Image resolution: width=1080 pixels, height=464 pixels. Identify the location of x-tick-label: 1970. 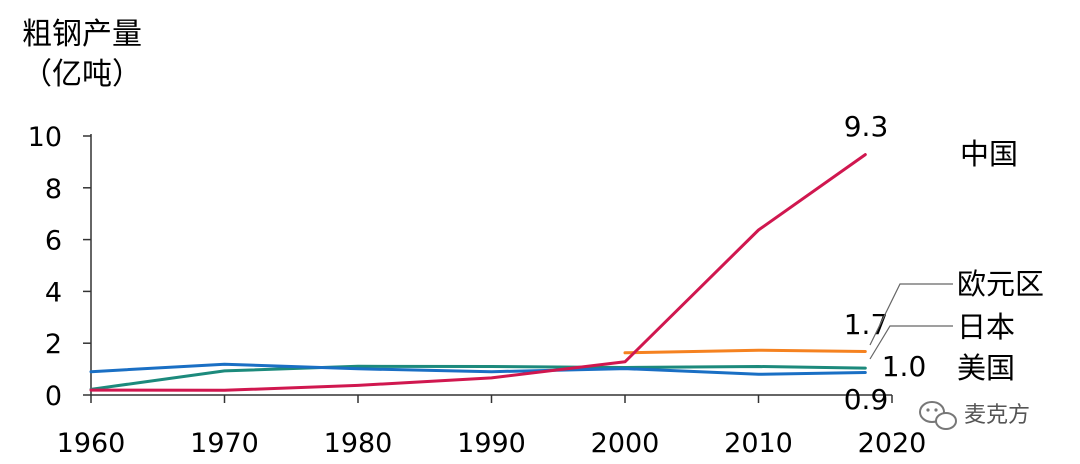
(224, 443).